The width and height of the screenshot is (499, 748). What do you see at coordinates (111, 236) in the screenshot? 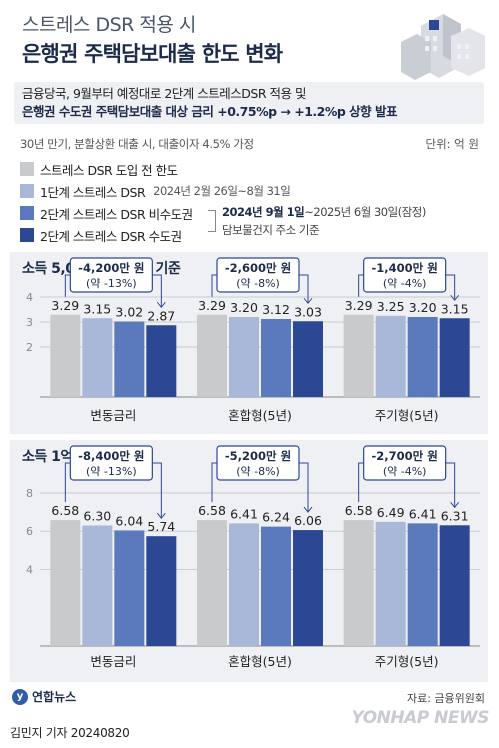
I see `legend-label: 2단계 스트레스 DSR 수도권` at bounding box center [111, 236].